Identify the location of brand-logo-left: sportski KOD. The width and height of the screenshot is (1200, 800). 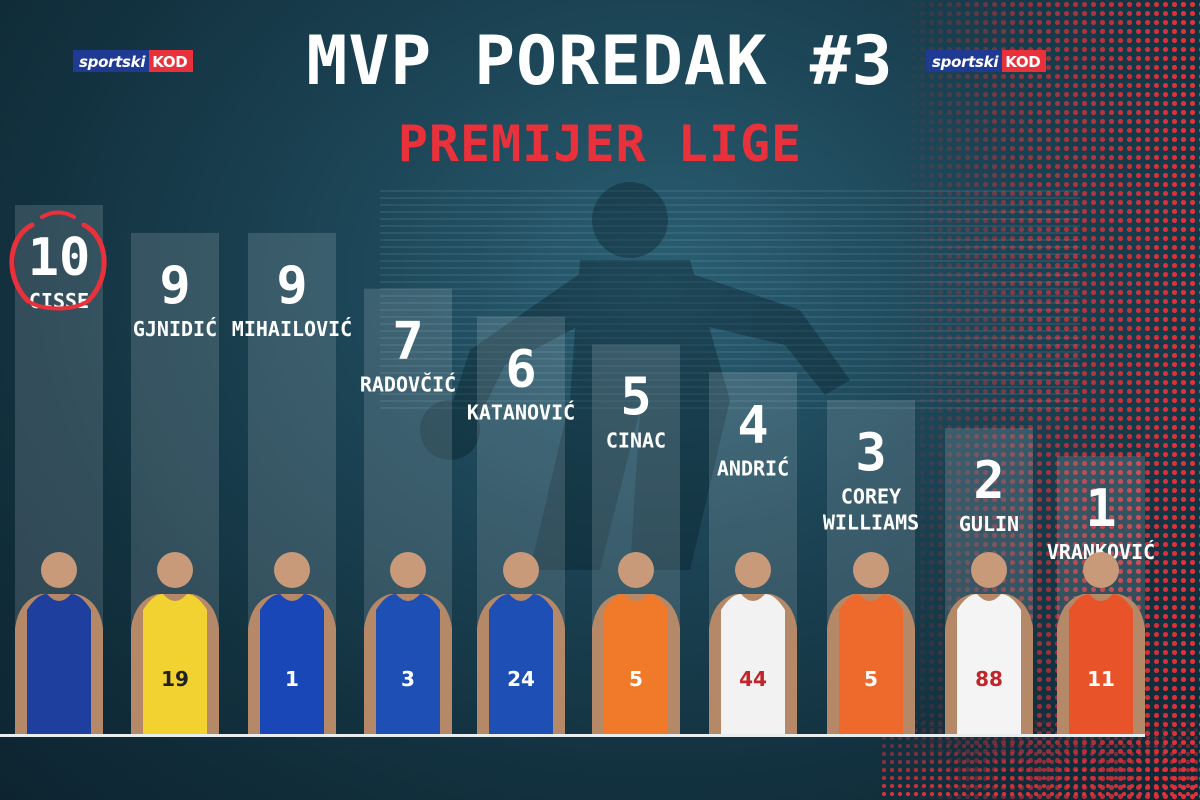
(159, 61).